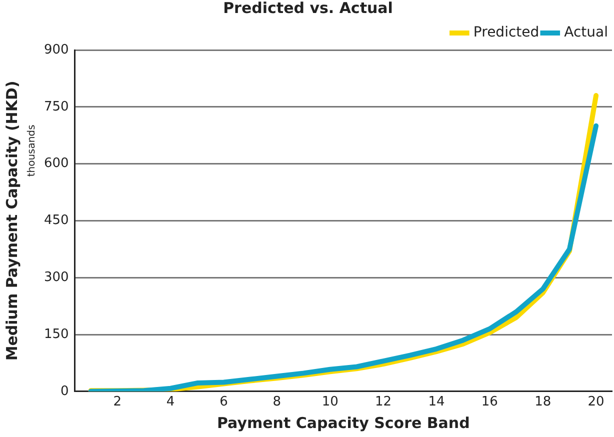 This screenshot has width=614, height=437. What do you see at coordinates (330, 402) in the screenshot?
I see `x-tick-label: 10` at bounding box center [330, 402].